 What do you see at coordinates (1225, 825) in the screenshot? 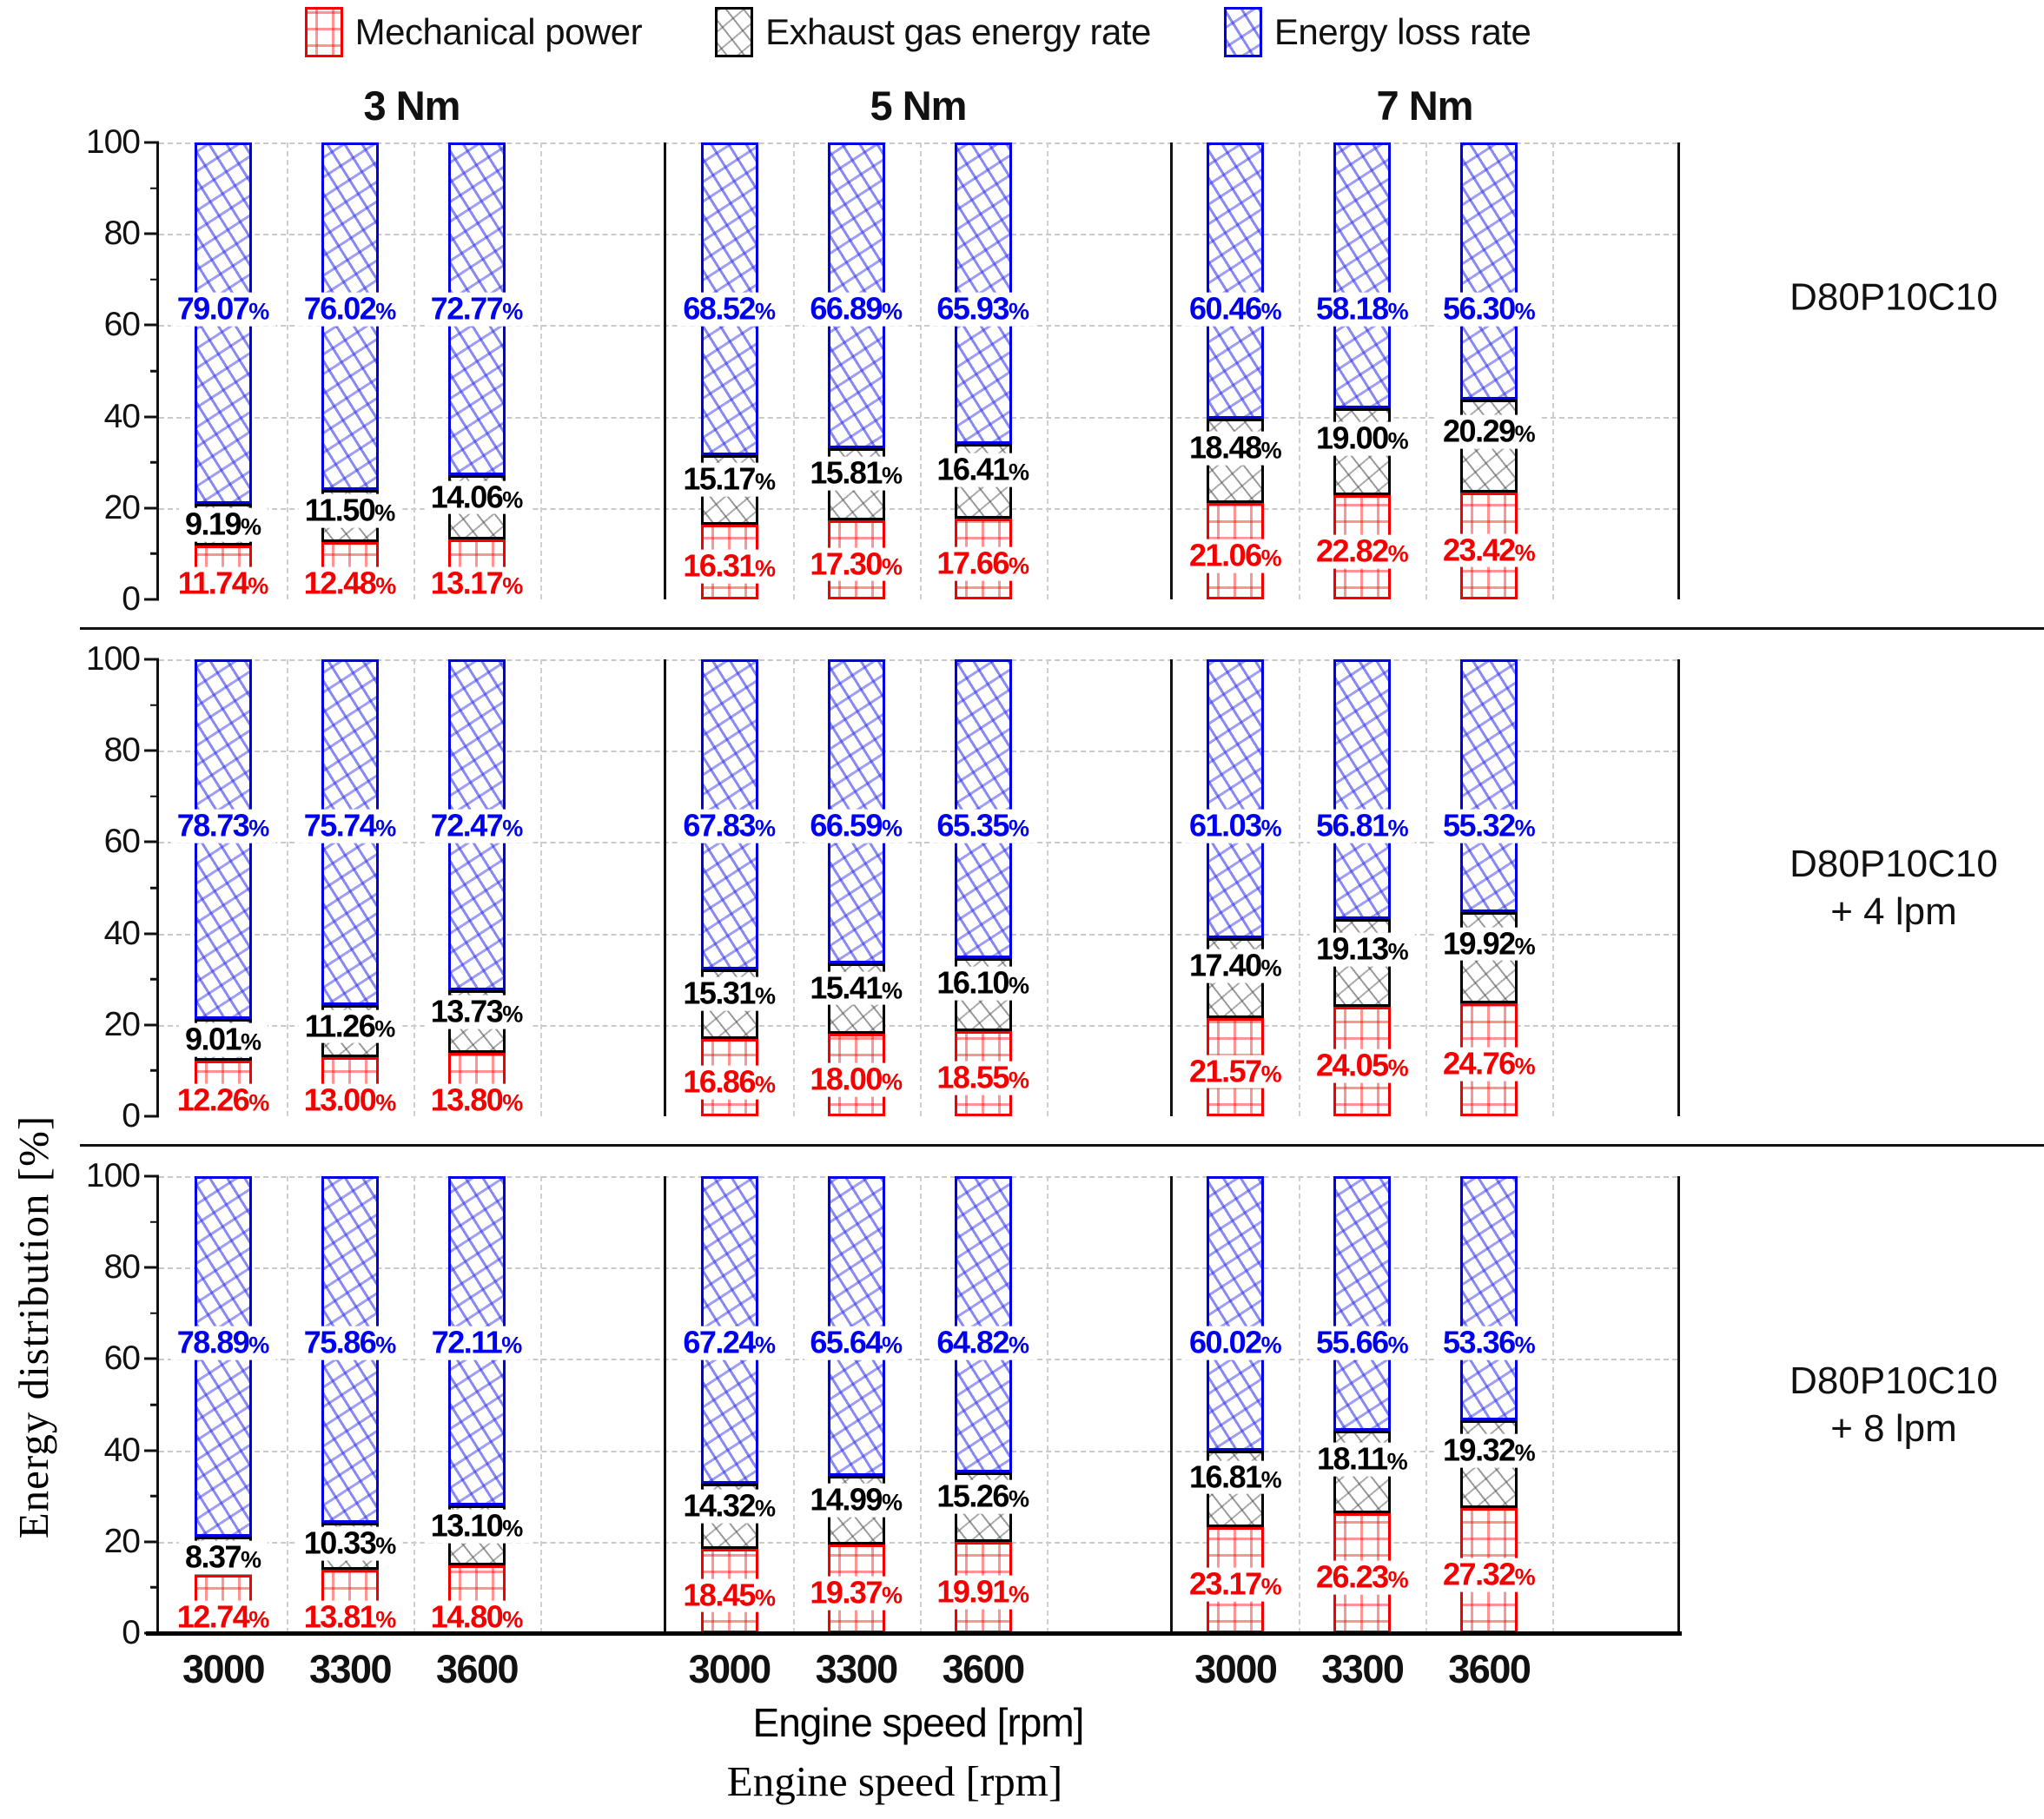
I see `value-text: 61.03` at bounding box center [1225, 825].